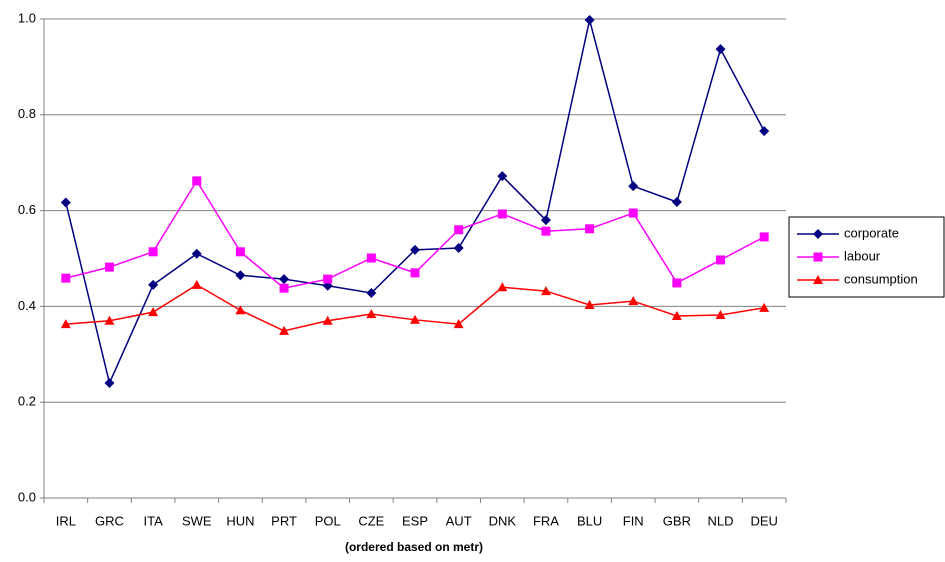 The image size is (945, 562). Describe the element at coordinates (109, 520) in the screenshot. I see `x-tick-label: GRC` at that location.